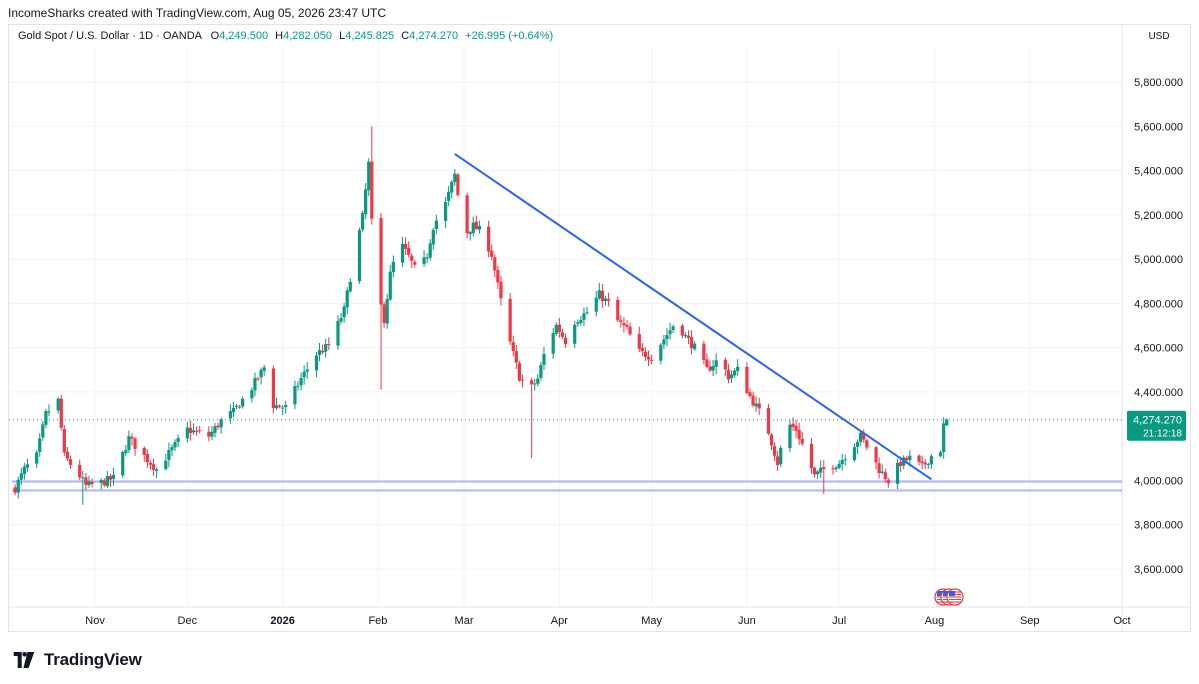  What do you see at coordinates (955, 597) in the screenshot?
I see `us-flag-event-icon` at bounding box center [955, 597].